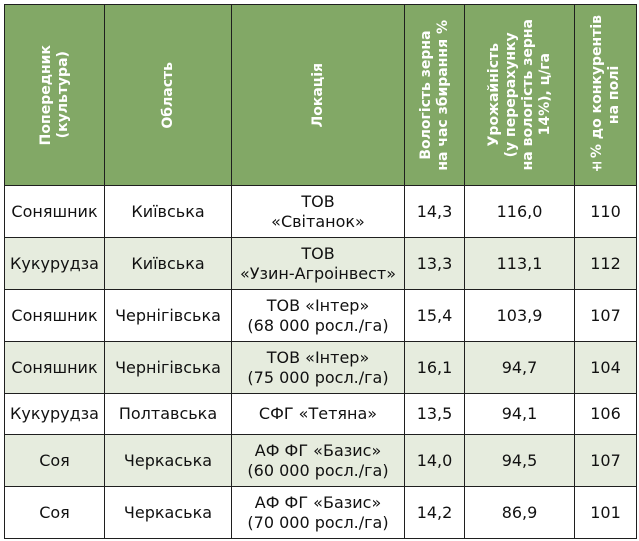 This screenshot has height=541, width=639. I want to click on cell-yield: 94,5, so click(519, 460).